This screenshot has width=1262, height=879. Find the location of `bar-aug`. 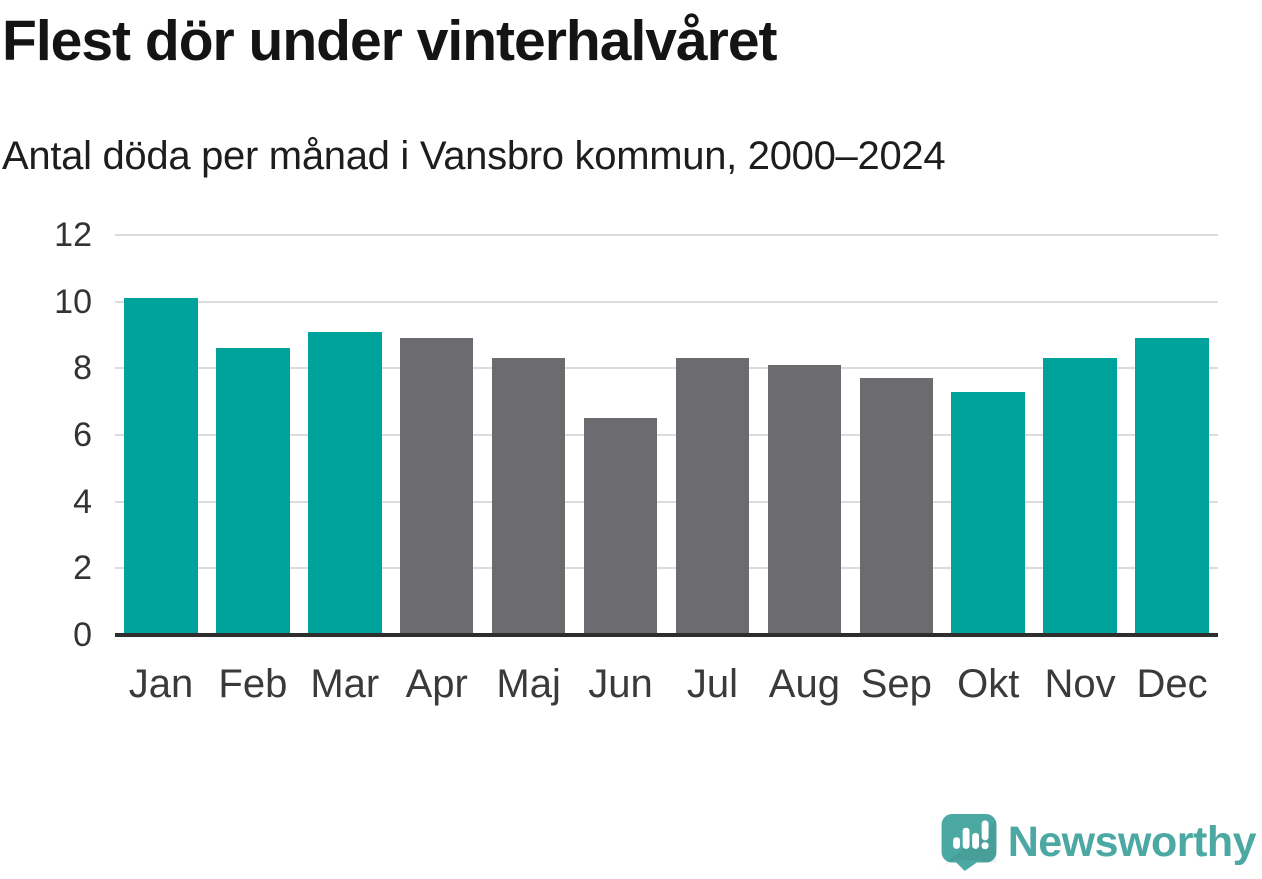

bar-aug is located at coordinates (804, 500).